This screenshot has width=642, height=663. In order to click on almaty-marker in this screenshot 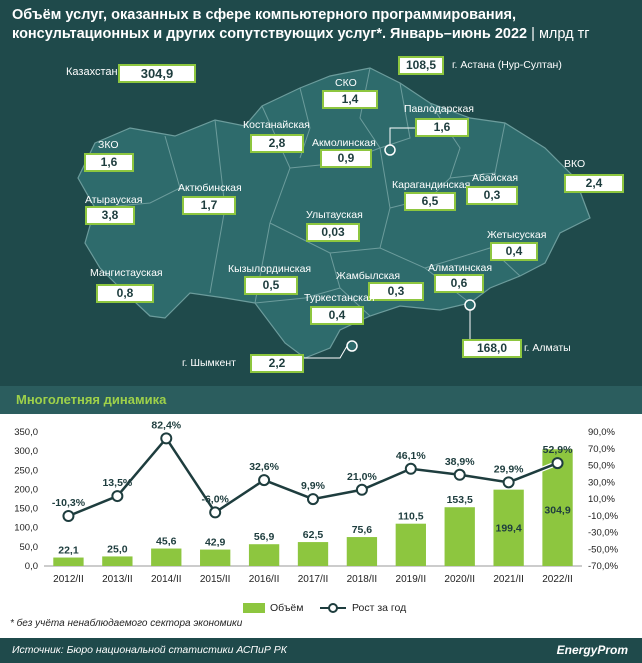, I will do `click(470, 305)`.